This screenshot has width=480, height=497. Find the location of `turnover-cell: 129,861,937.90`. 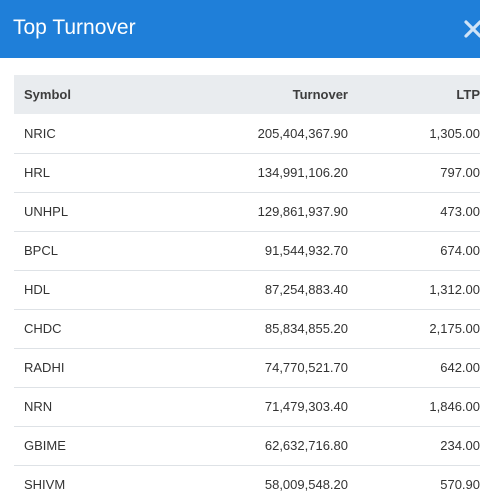

turnover-cell: 129,861,937.90 is located at coordinates (302, 211).